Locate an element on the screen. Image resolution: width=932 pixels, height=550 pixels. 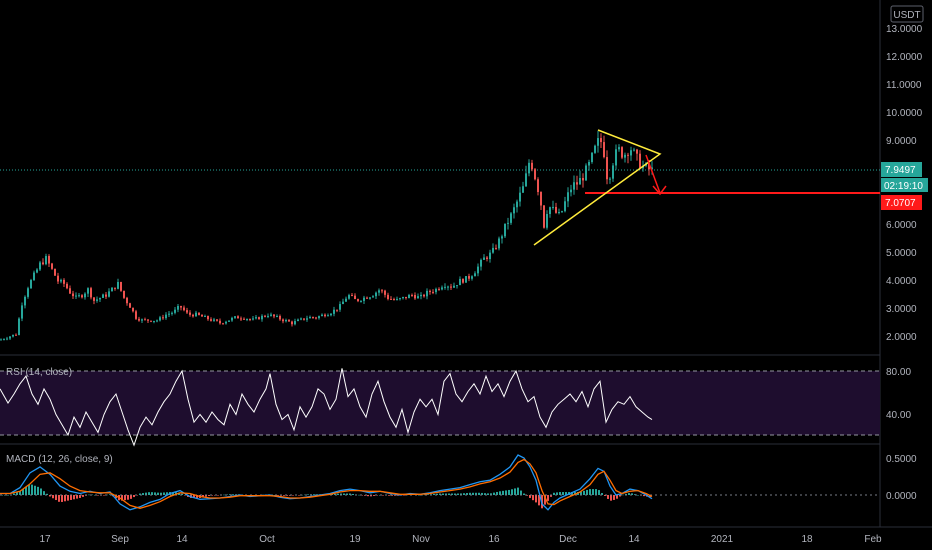
symmetrical-triangle-drawing is located at coordinates (597, 187).